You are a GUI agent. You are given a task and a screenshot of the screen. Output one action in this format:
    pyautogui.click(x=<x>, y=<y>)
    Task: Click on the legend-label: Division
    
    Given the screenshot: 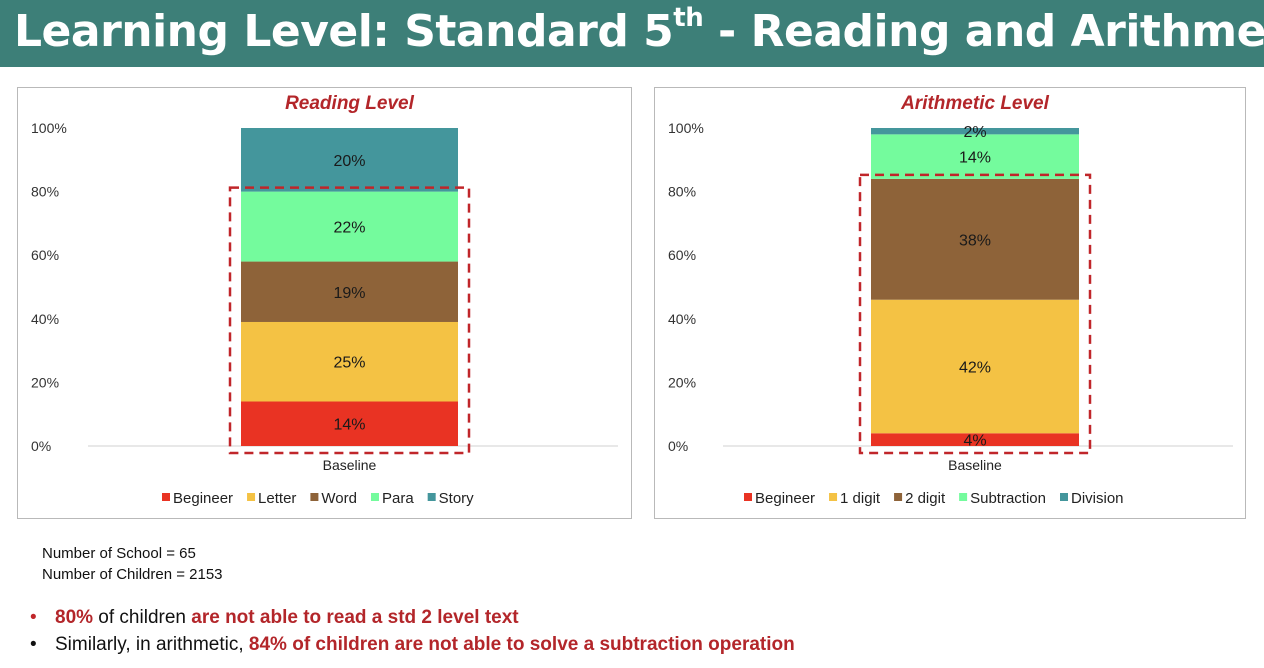 What is the action you would take?
    pyautogui.click(x=1097, y=498)
    